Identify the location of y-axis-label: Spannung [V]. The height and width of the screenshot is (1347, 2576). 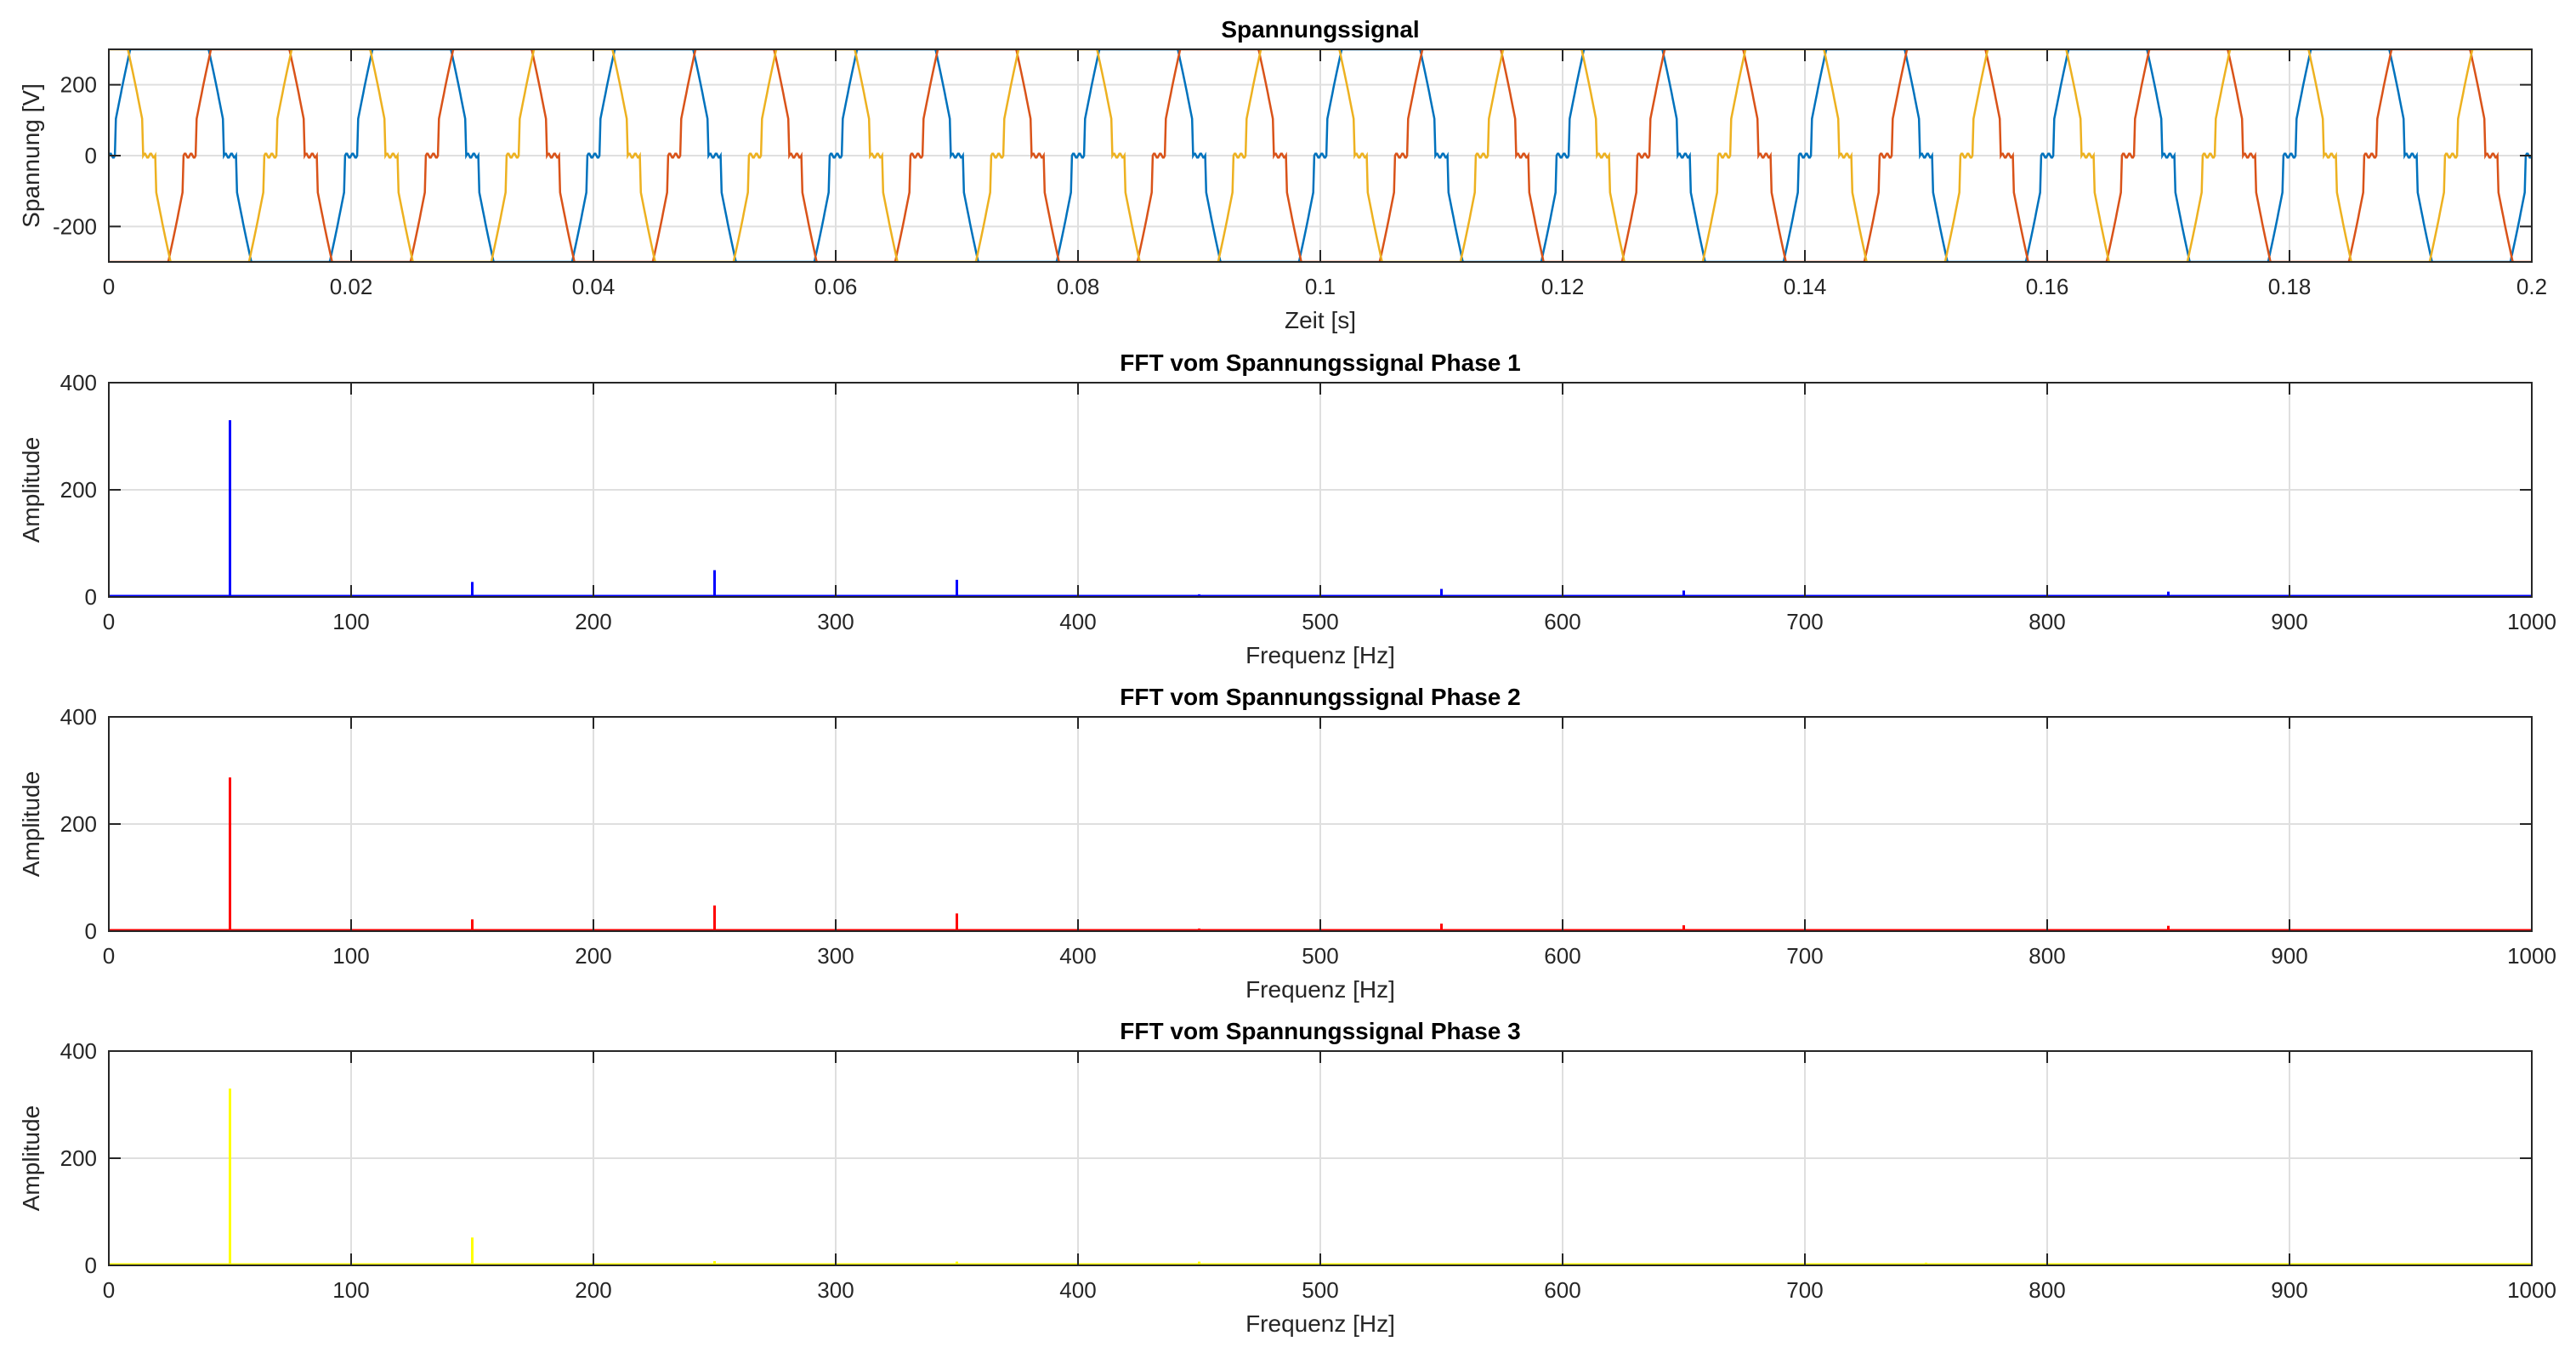
(31, 155).